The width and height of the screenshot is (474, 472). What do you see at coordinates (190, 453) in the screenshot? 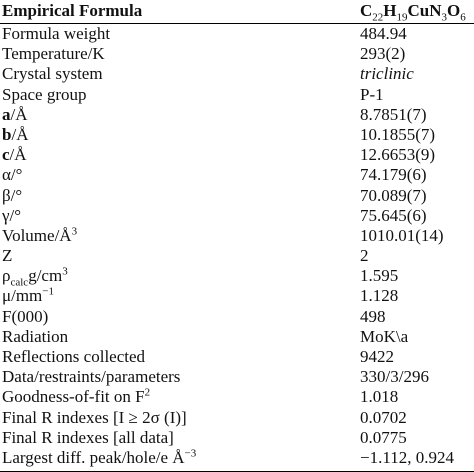
I see `text-segment: −3` at bounding box center [190, 453].